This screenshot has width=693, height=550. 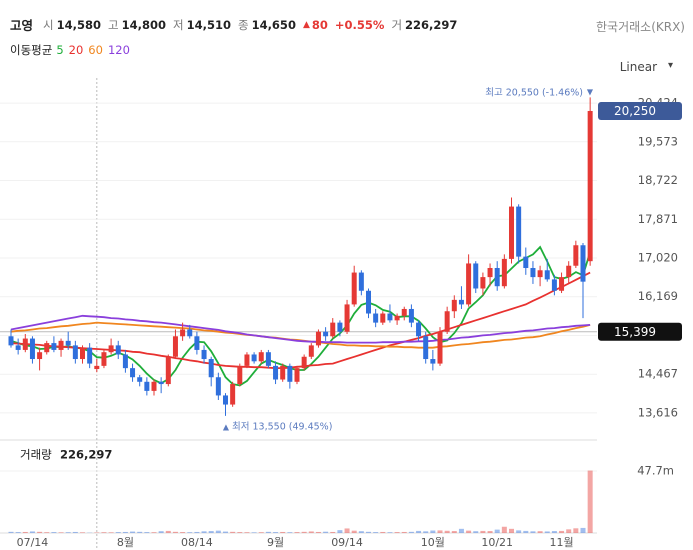 What do you see at coordinates (658, 374) in the screenshot?
I see `y-tick-label: 14,467` at bounding box center [658, 374].